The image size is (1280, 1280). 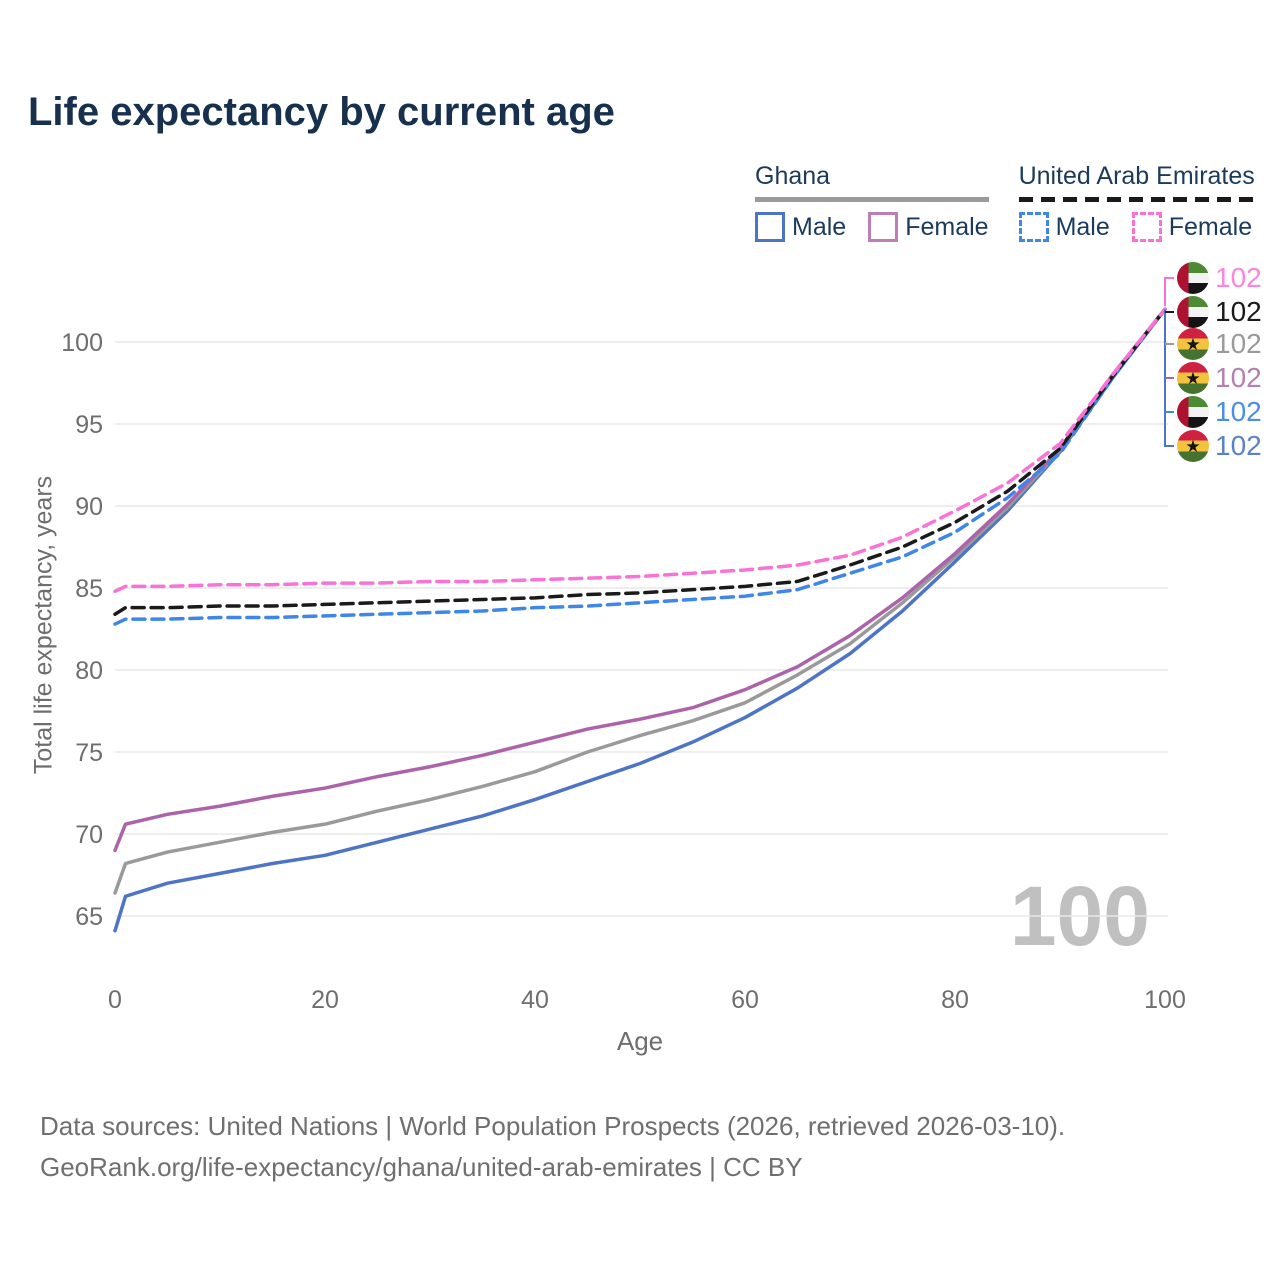 I want to click on legend-header-ghana: Ghana, so click(x=793, y=176).